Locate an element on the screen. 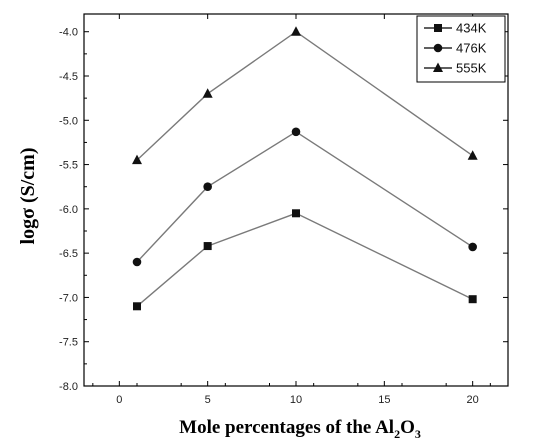  legend: 434K 476K 555K is located at coordinates (461, 49).